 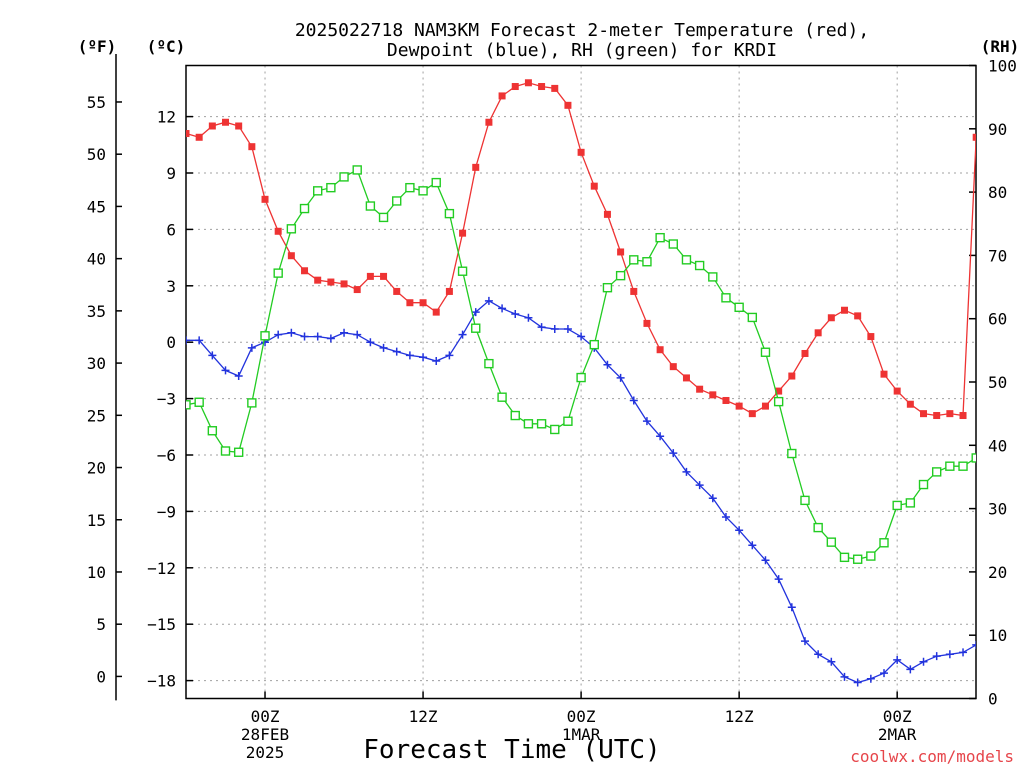 What do you see at coordinates (166, 399) in the screenshot?
I see `celsius-tick-label: −3` at bounding box center [166, 399].